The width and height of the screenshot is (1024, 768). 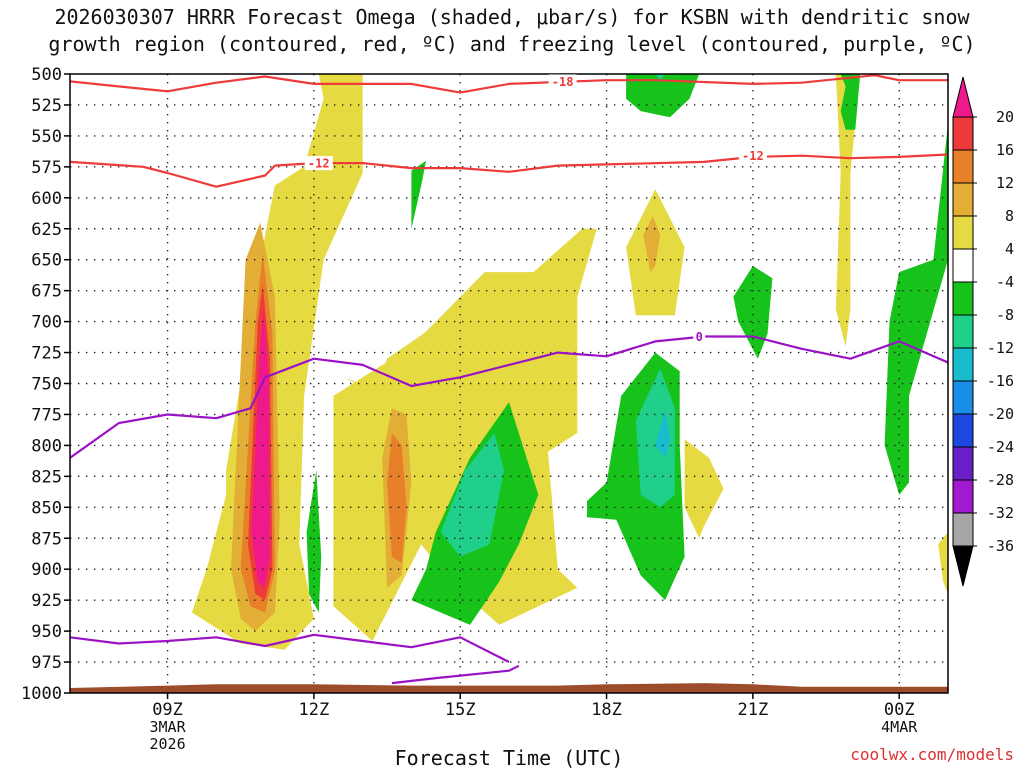 I want to click on x-tick-label-18-0: 18Z, so click(x=606, y=710).